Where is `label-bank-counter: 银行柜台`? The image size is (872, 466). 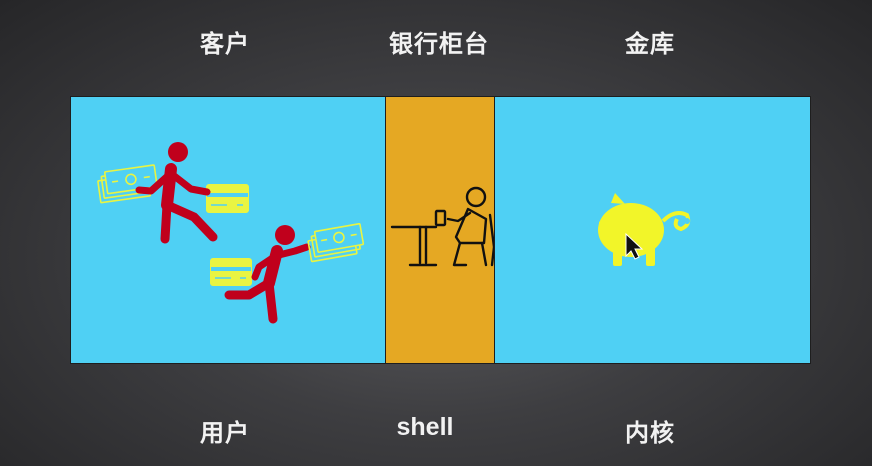 label-bank-counter: 银行柜台 is located at coordinates (439, 44).